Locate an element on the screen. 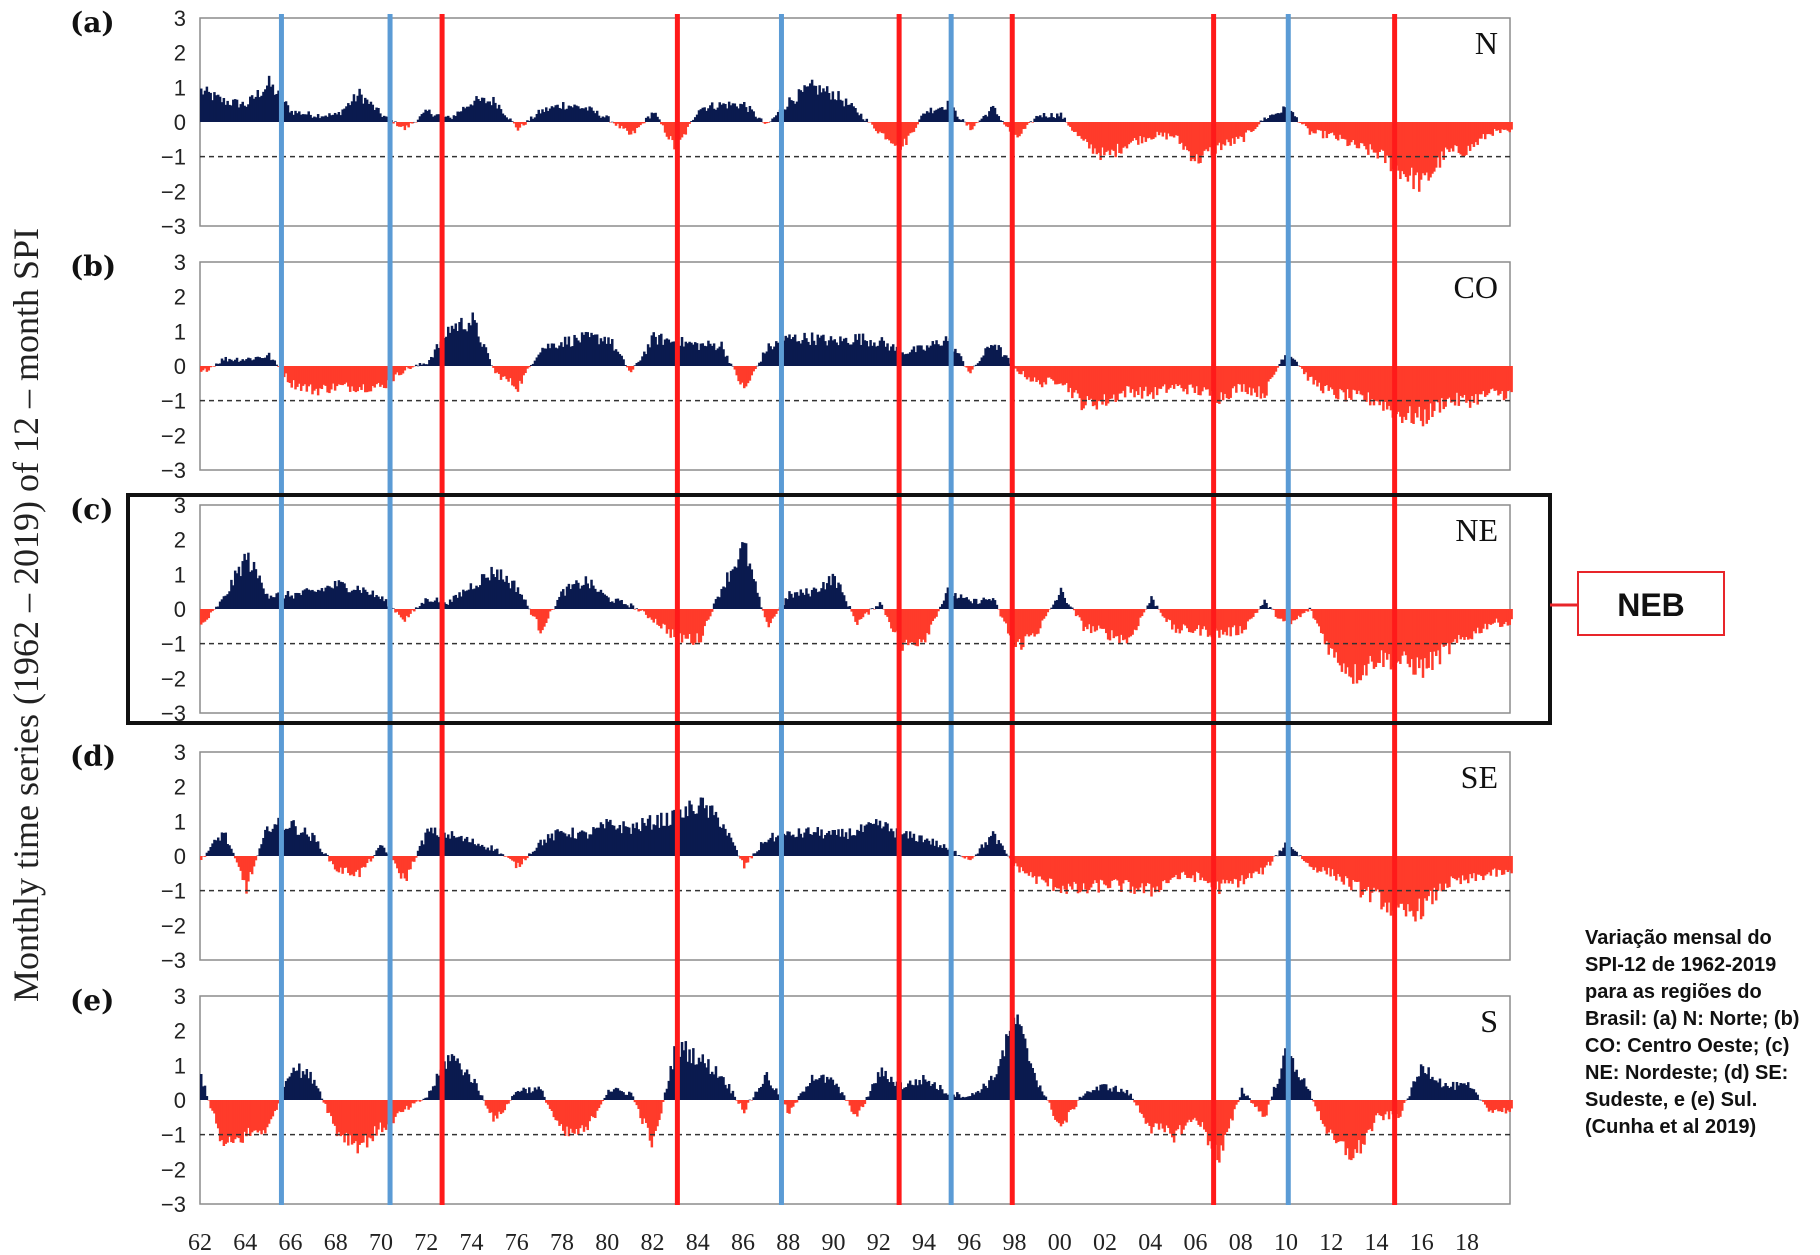 This screenshot has height=1255, width=1820. x-tick-label: 88 is located at coordinates (788, 1240).